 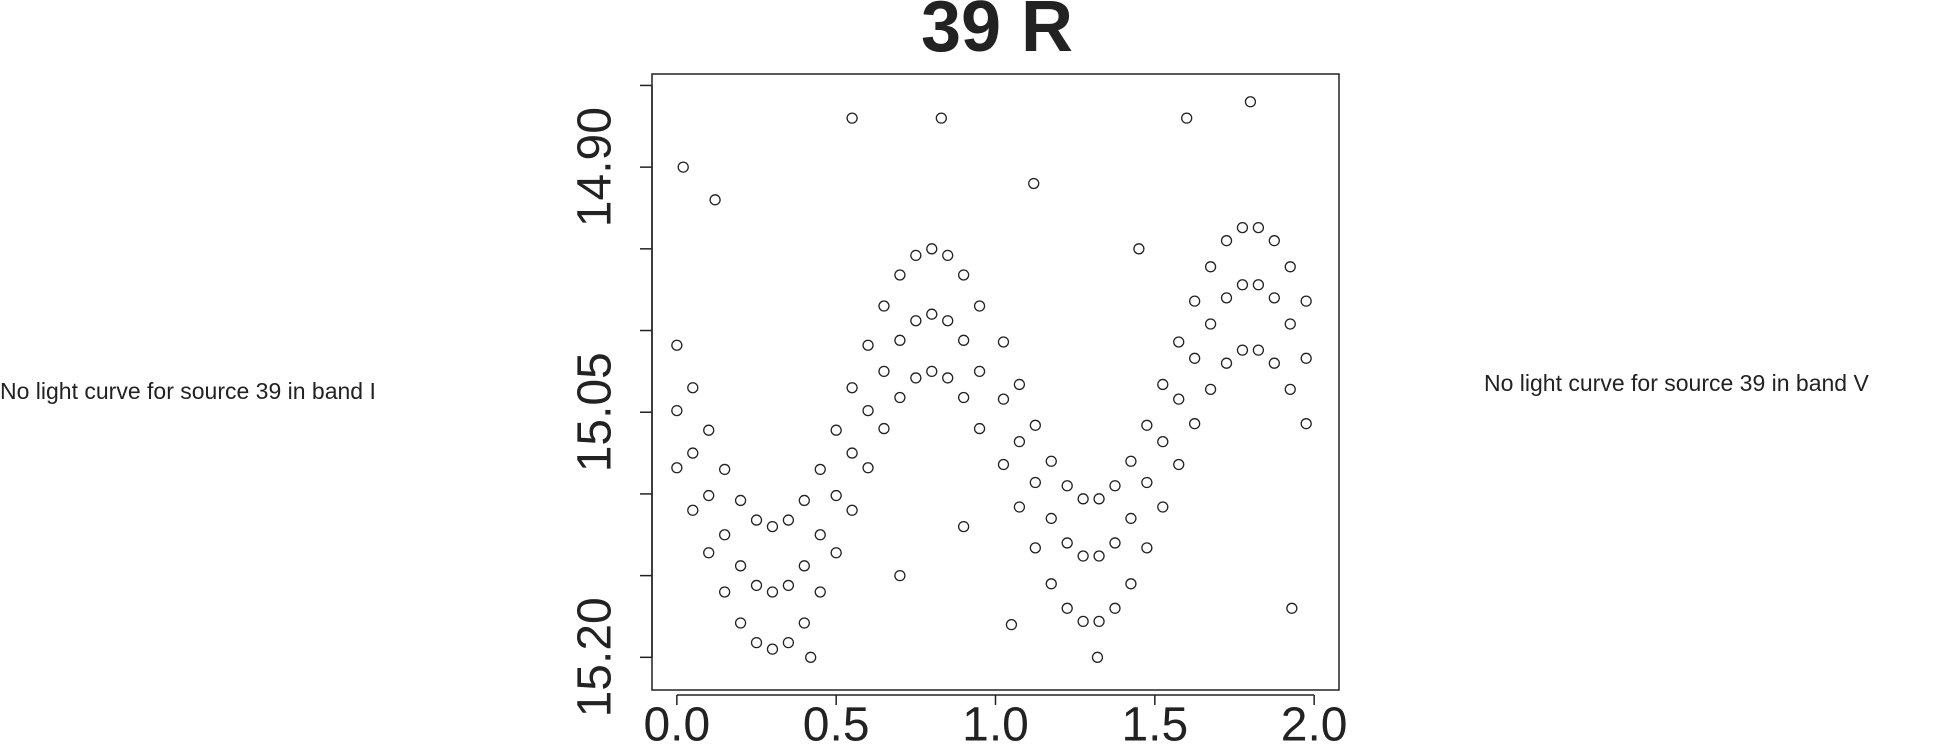 What do you see at coordinates (676, 724) in the screenshot?
I see `x-tick-label: 0.0` at bounding box center [676, 724].